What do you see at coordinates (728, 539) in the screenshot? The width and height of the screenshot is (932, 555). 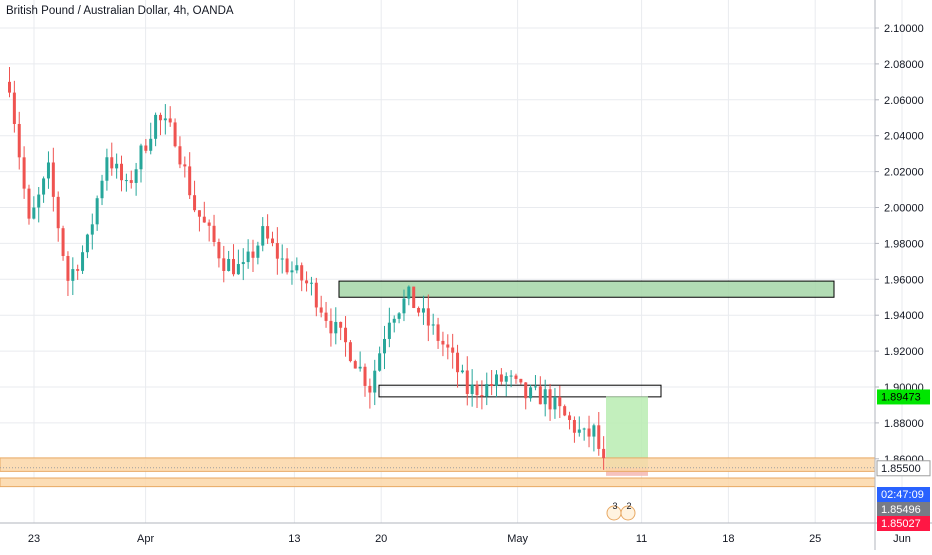 I see `x-tick-label: 18` at bounding box center [728, 539].